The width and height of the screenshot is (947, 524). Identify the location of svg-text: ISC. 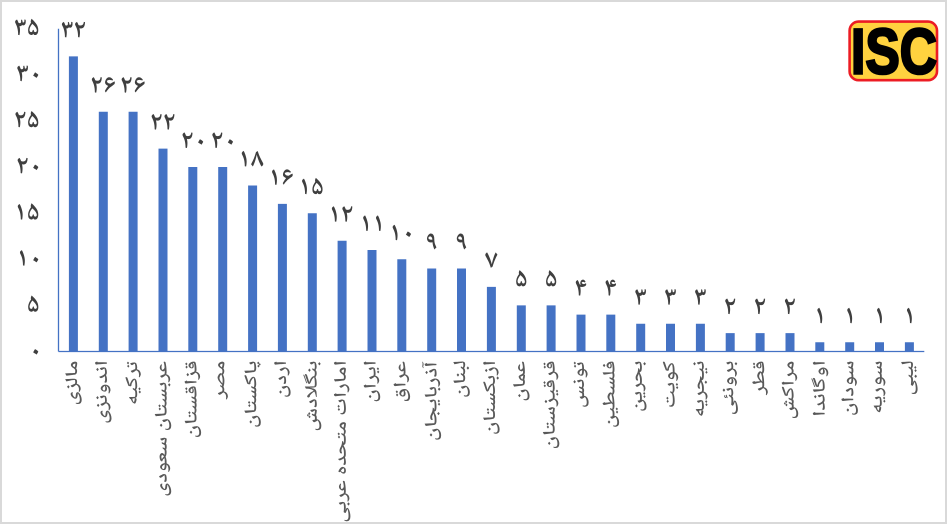
(894, 52).